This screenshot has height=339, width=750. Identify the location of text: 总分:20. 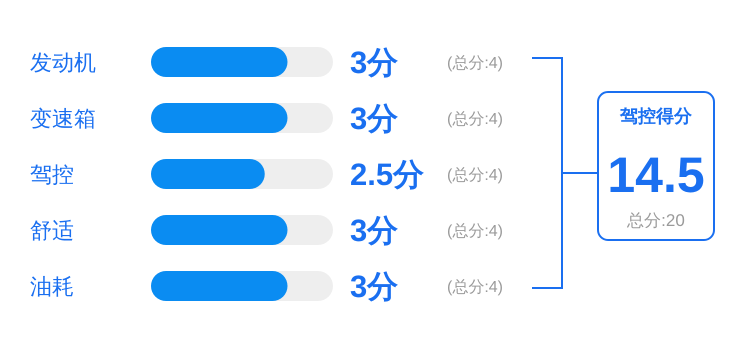
(655, 220).